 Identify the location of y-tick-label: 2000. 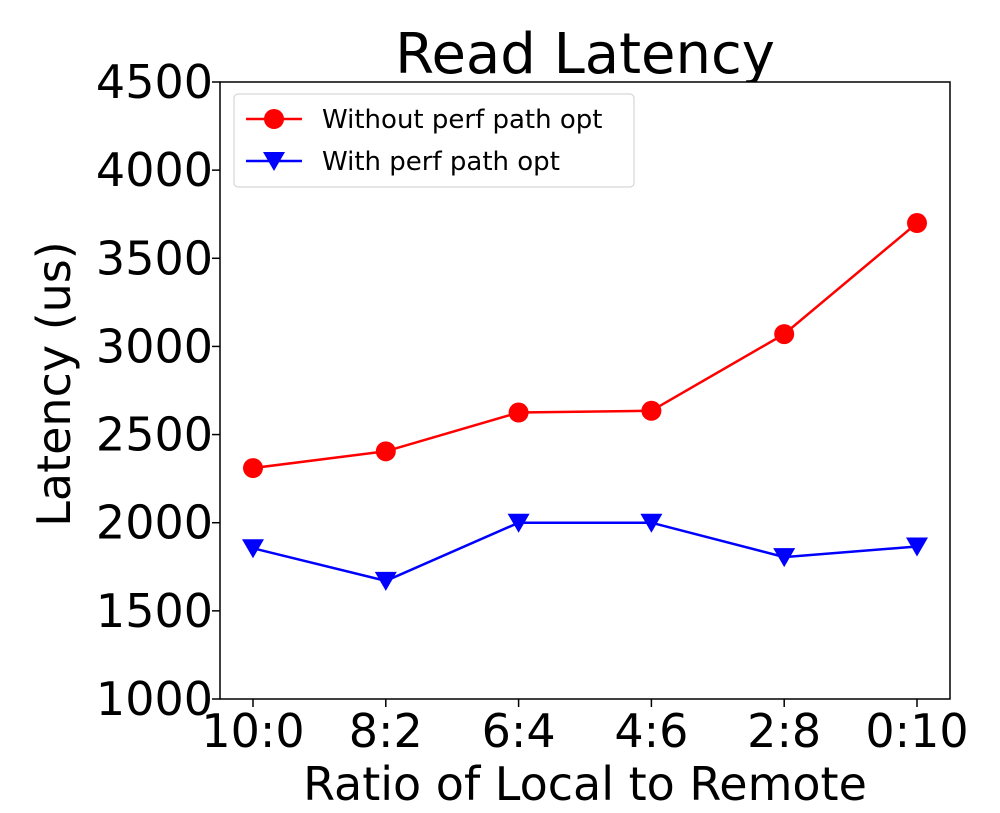
(154, 523).